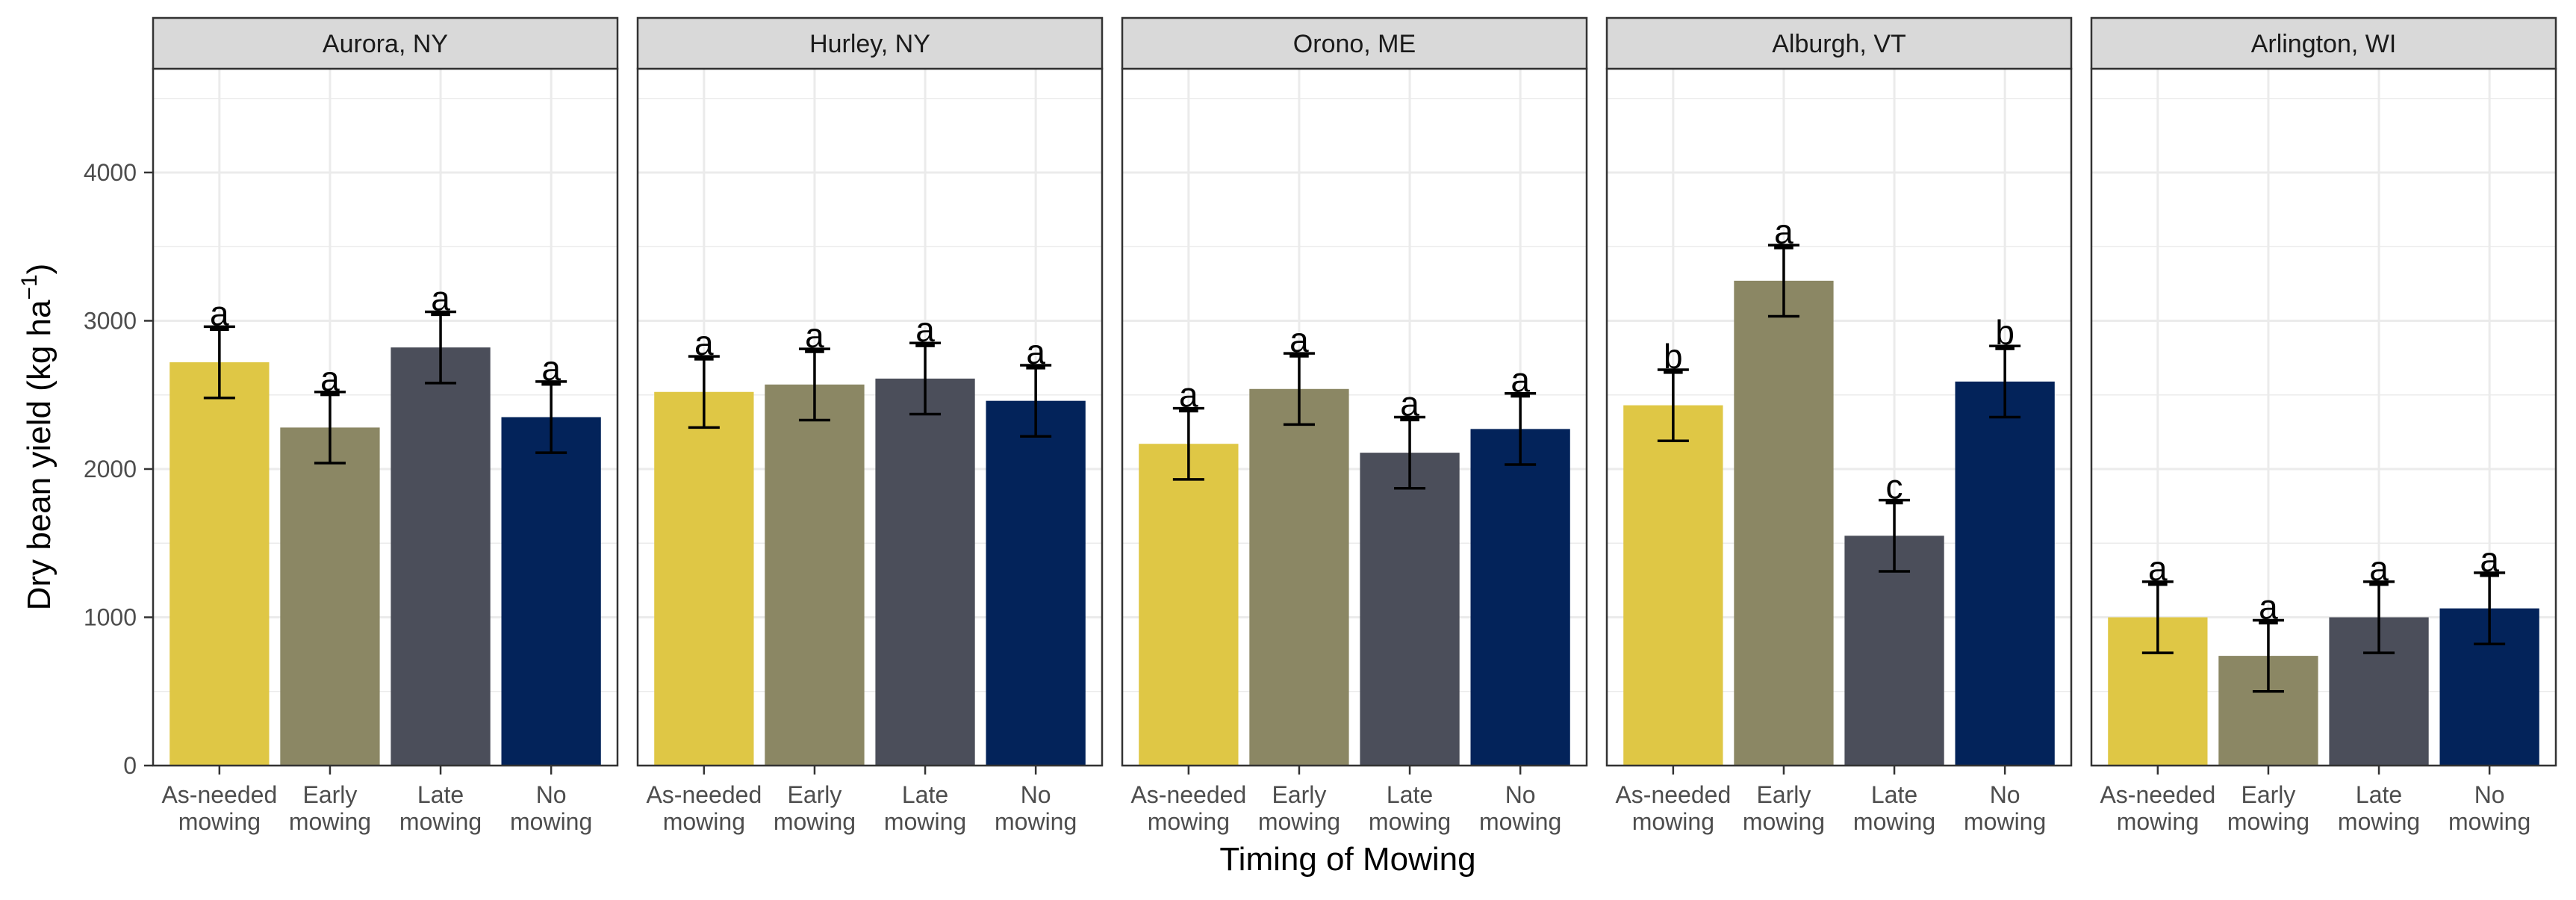 The height and width of the screenshot is (900, 2576). I want to click on facet-strip-label: Orono, ME, so click(1354, 44).